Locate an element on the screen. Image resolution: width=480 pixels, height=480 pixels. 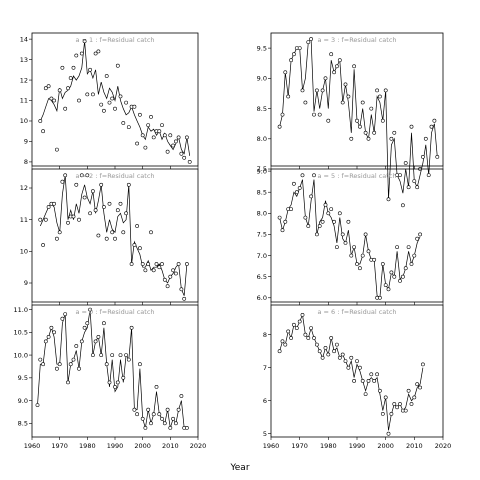
panel-5-x-tick-label: 1980 is located at coordinates (87, 446).